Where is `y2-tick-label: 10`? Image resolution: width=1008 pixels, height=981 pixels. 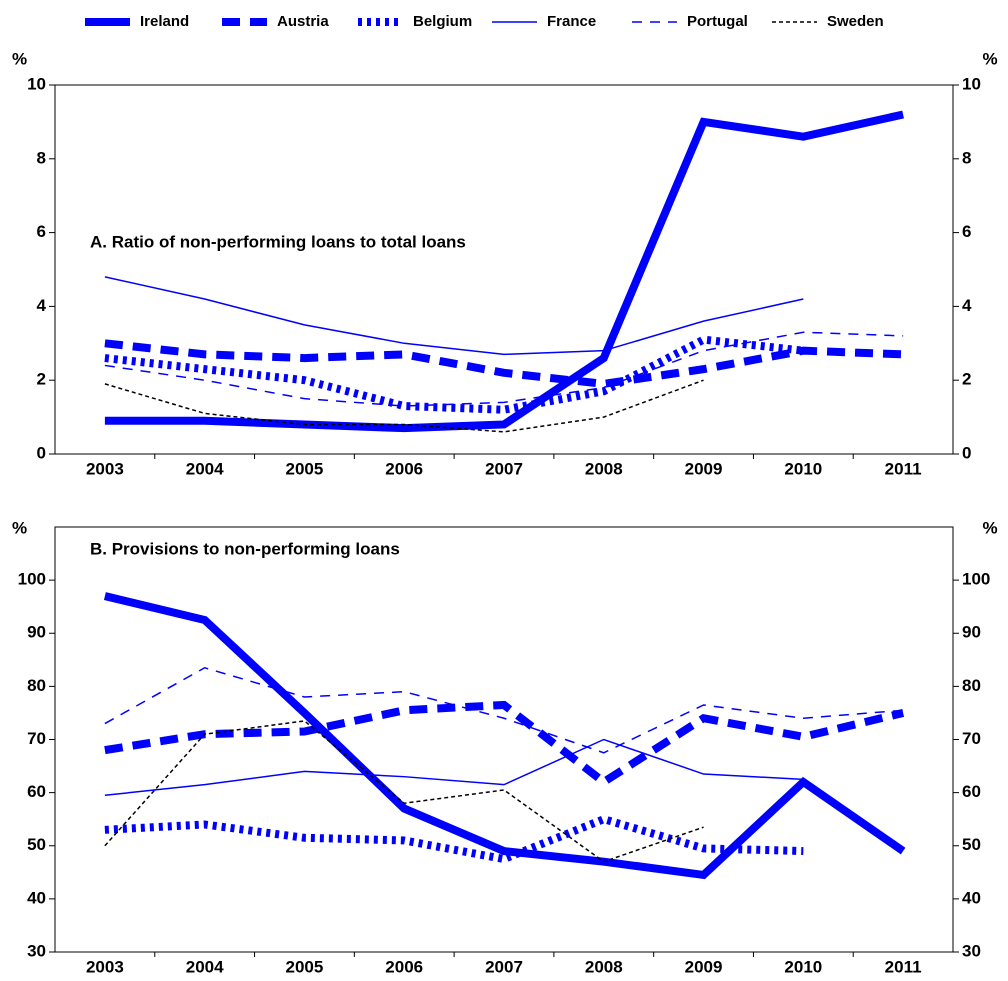
y2-tick-label: 10 is located at coordinates (971, 83).